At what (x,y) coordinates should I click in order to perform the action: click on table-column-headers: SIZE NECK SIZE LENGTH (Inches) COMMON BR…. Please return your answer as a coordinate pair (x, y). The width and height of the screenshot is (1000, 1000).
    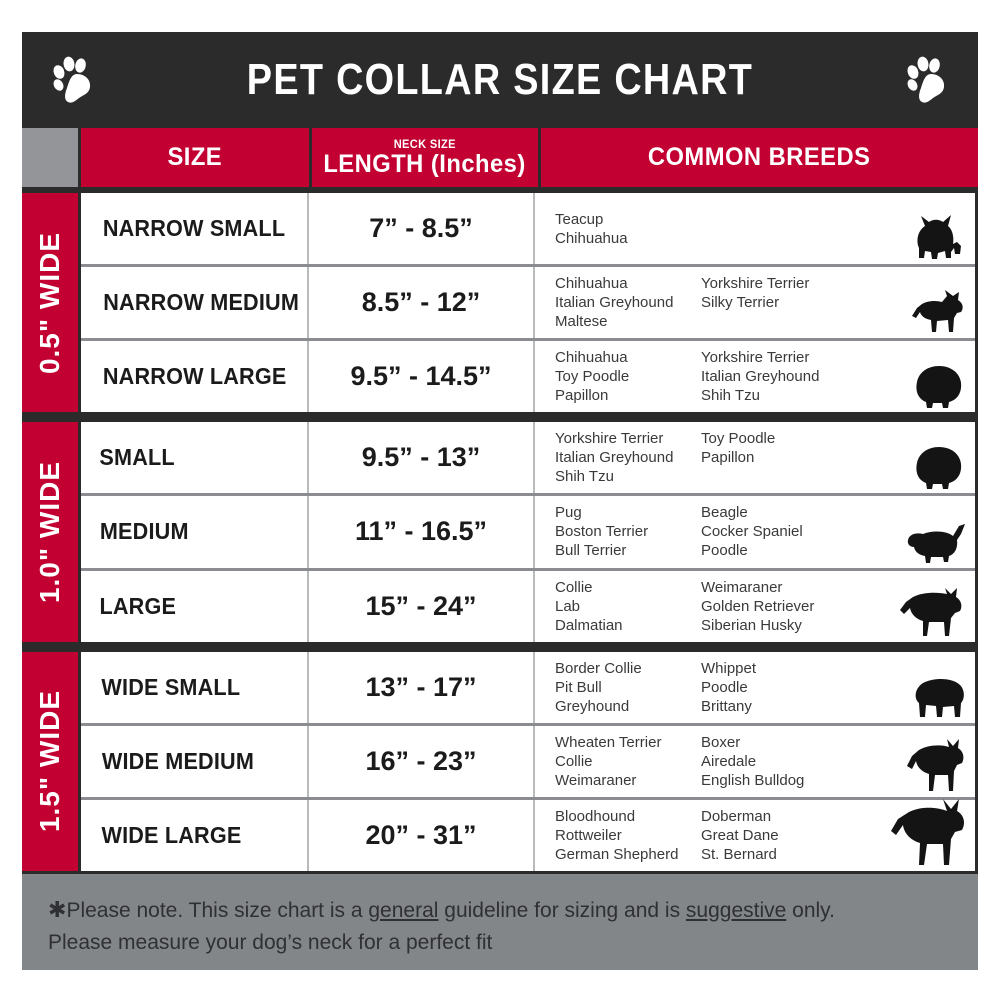
    Looking at the image, I should click on (500, 159).